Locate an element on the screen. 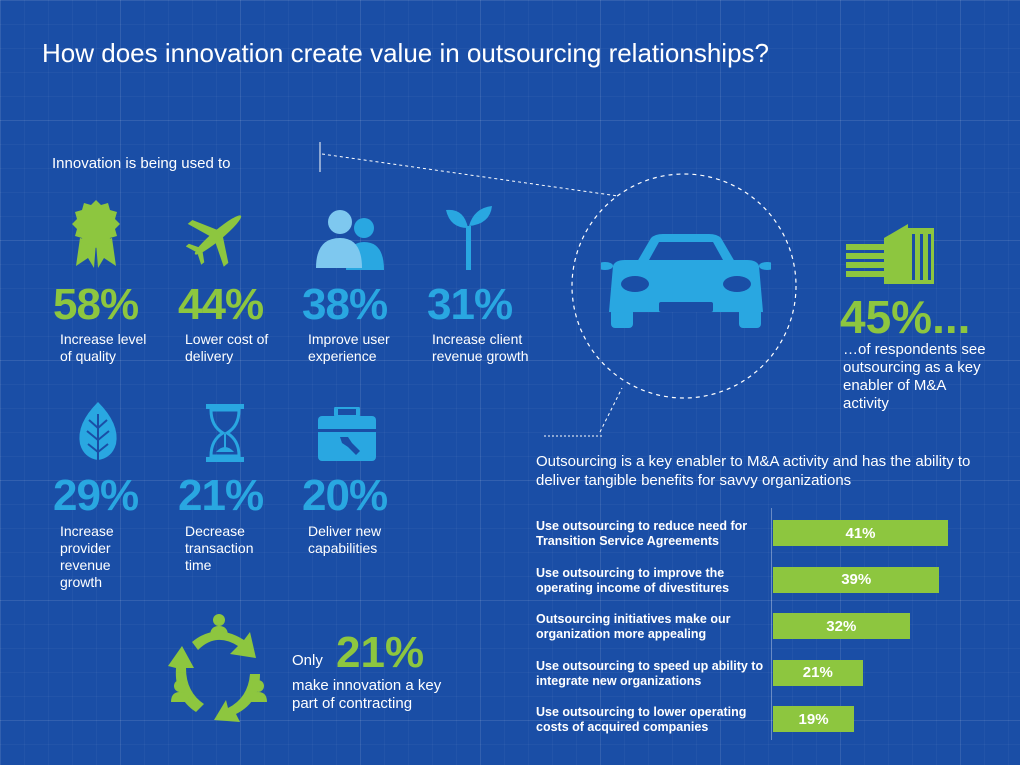  contracting-percent: 21% is located at coordinates (380, 652).